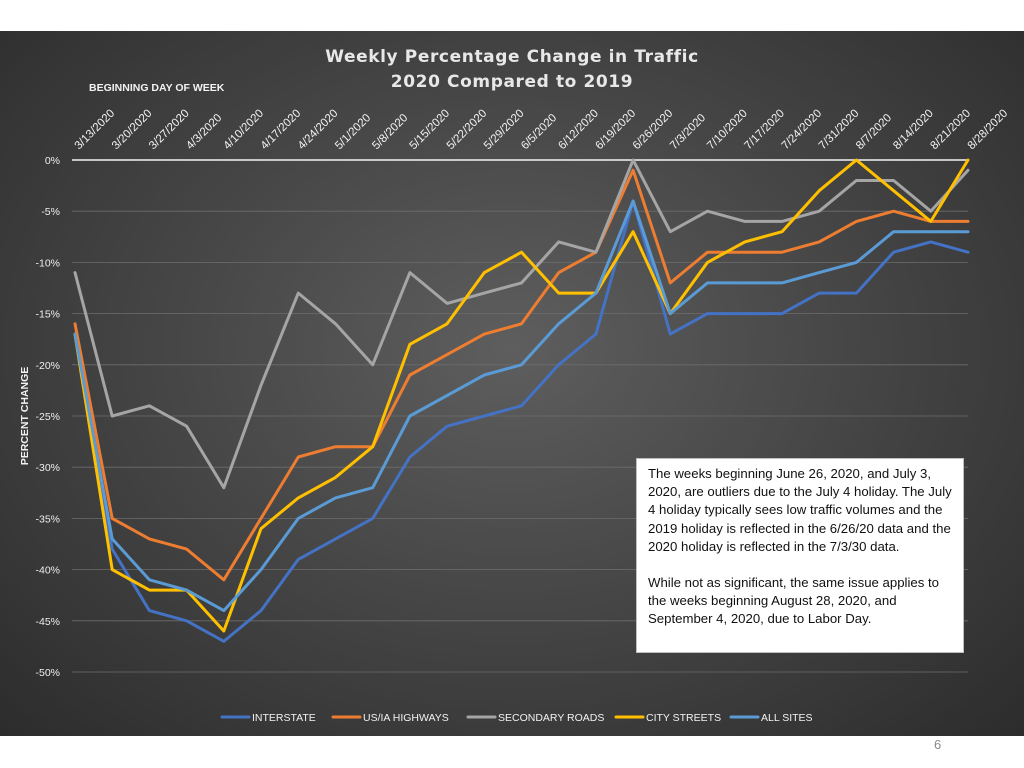 The width and height of the screenshot is (1024, 768). I want to click on x-tick-label: 4/3/2020, so click(204, 132).